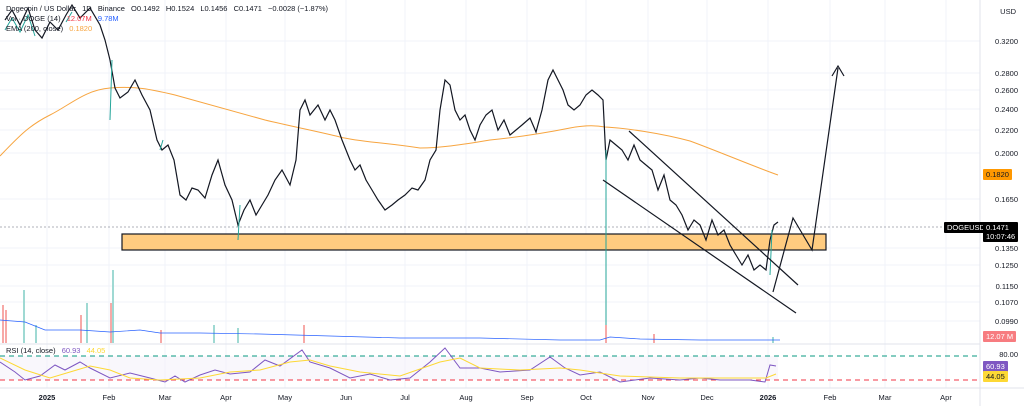 Image resolution: width=1024 pixels, height=406 pixels. Describe the element at coordinates (1006, 153) in the screenshot. I see `price-tick: 0.2000` at that location.